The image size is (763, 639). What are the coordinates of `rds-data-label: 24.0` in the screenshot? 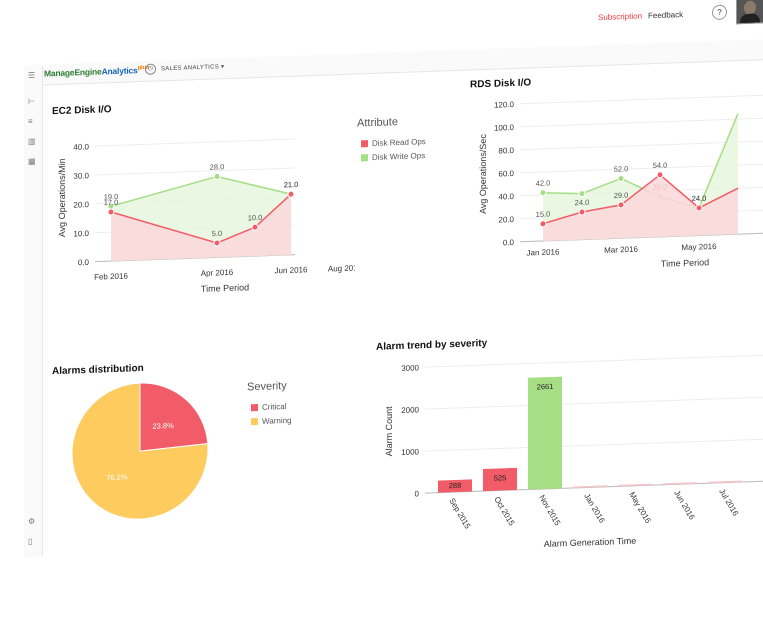 It's located at (699, 199).